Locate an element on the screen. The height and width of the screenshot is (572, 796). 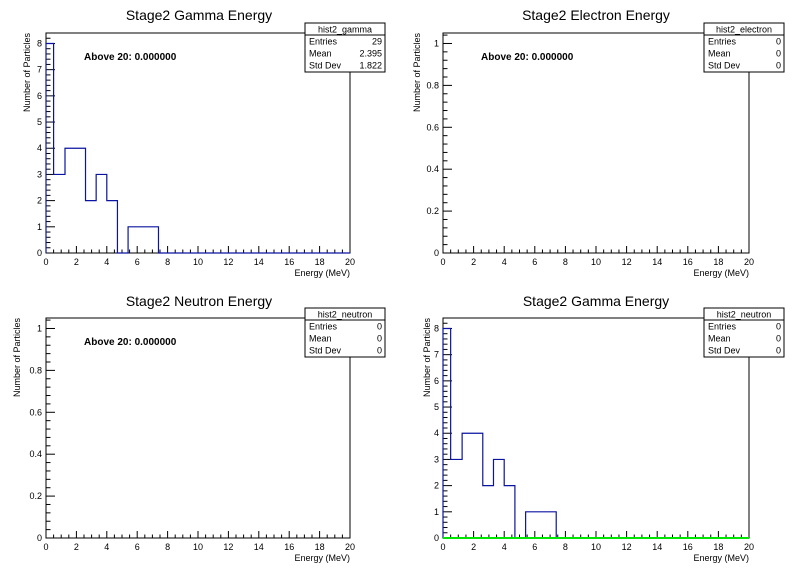
stats-name: hist2_electron is located at coordinates (744, 30).